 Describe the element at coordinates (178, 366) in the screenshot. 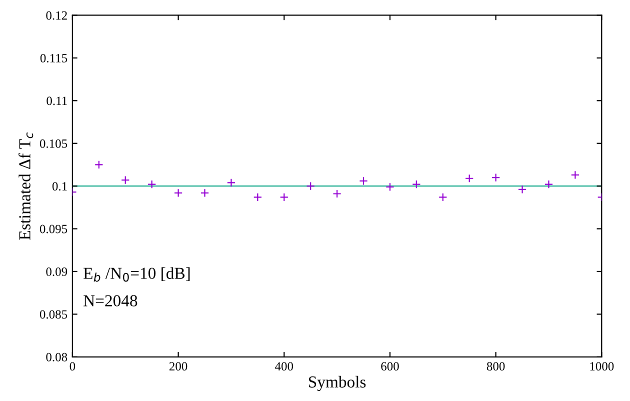

I see `x-tick-label: 200` at that location.